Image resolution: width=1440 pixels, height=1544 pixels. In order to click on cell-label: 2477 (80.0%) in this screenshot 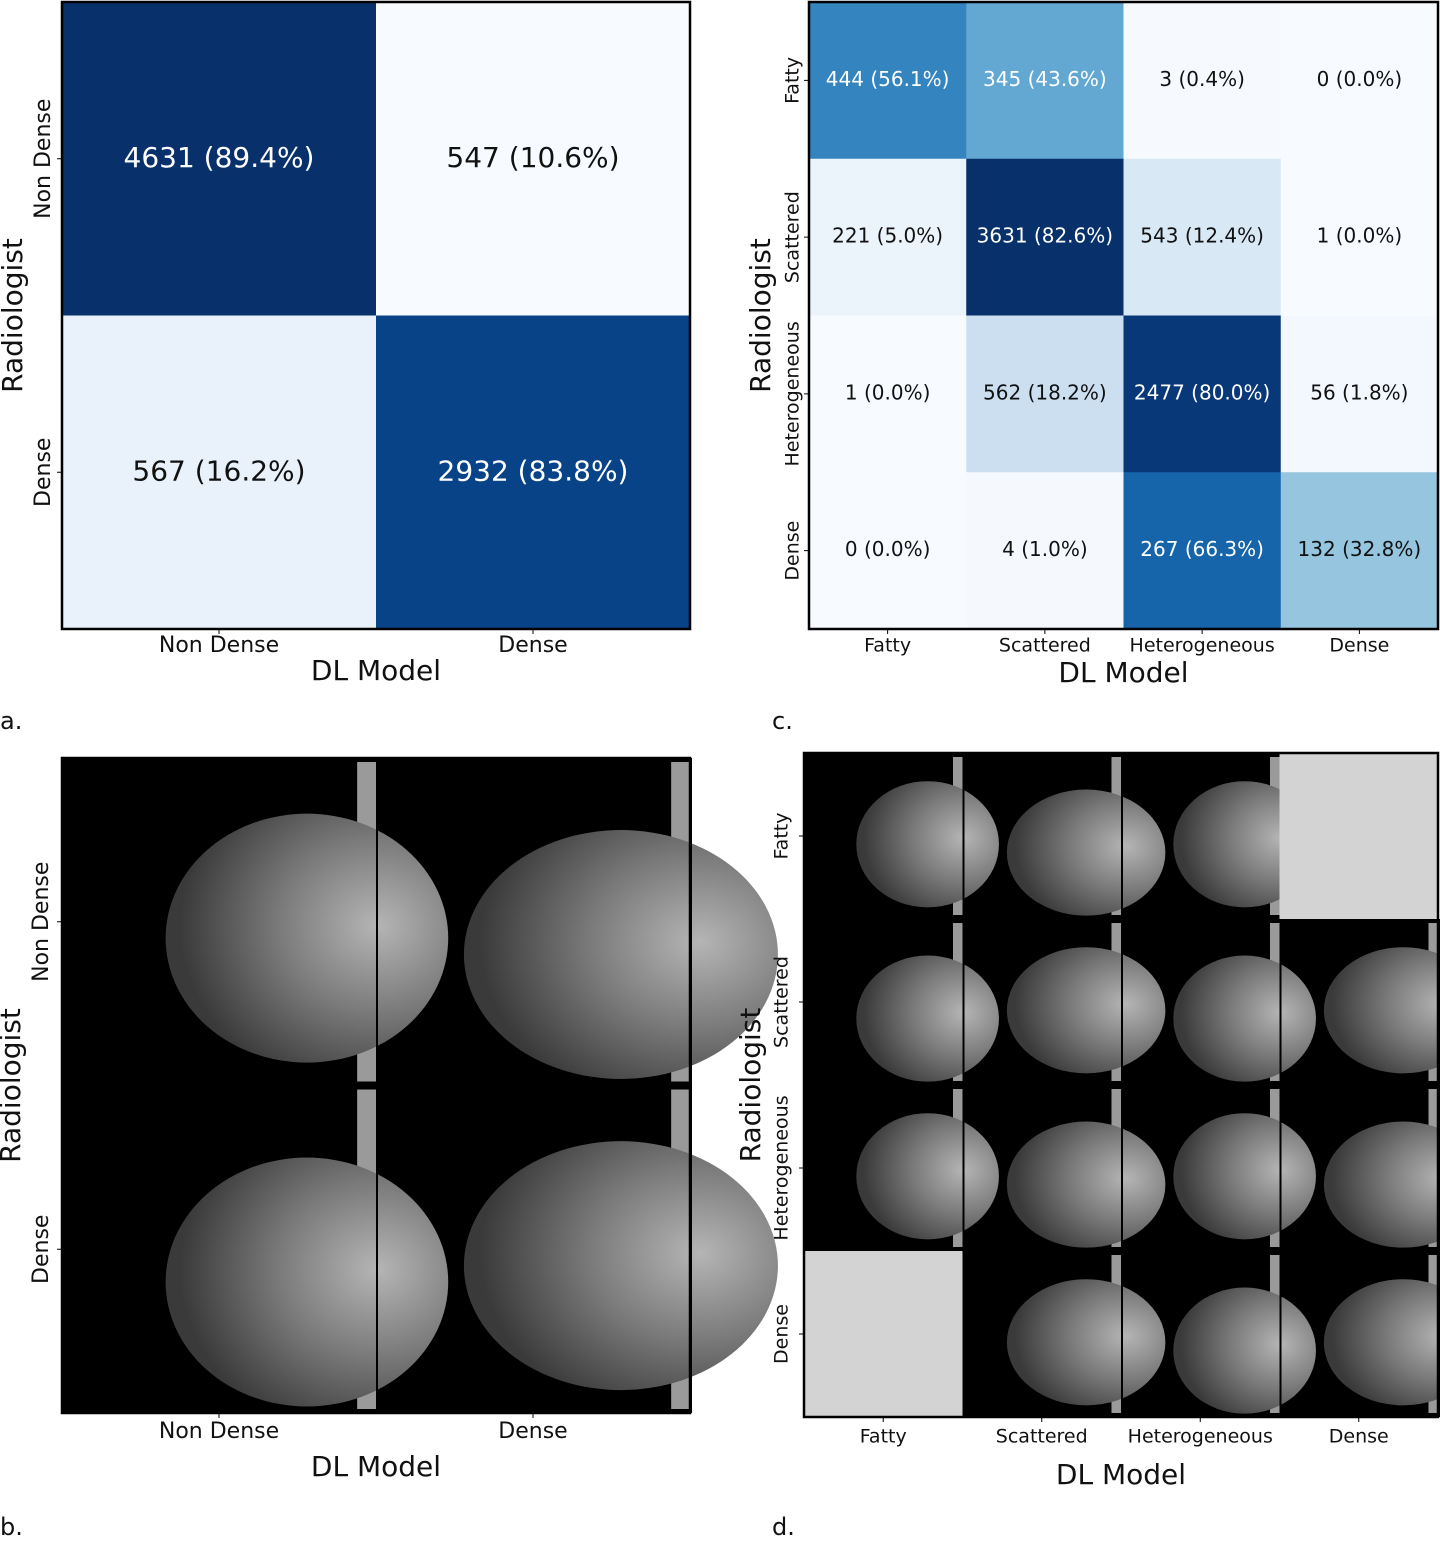, I will do `click(1202, 392)`.